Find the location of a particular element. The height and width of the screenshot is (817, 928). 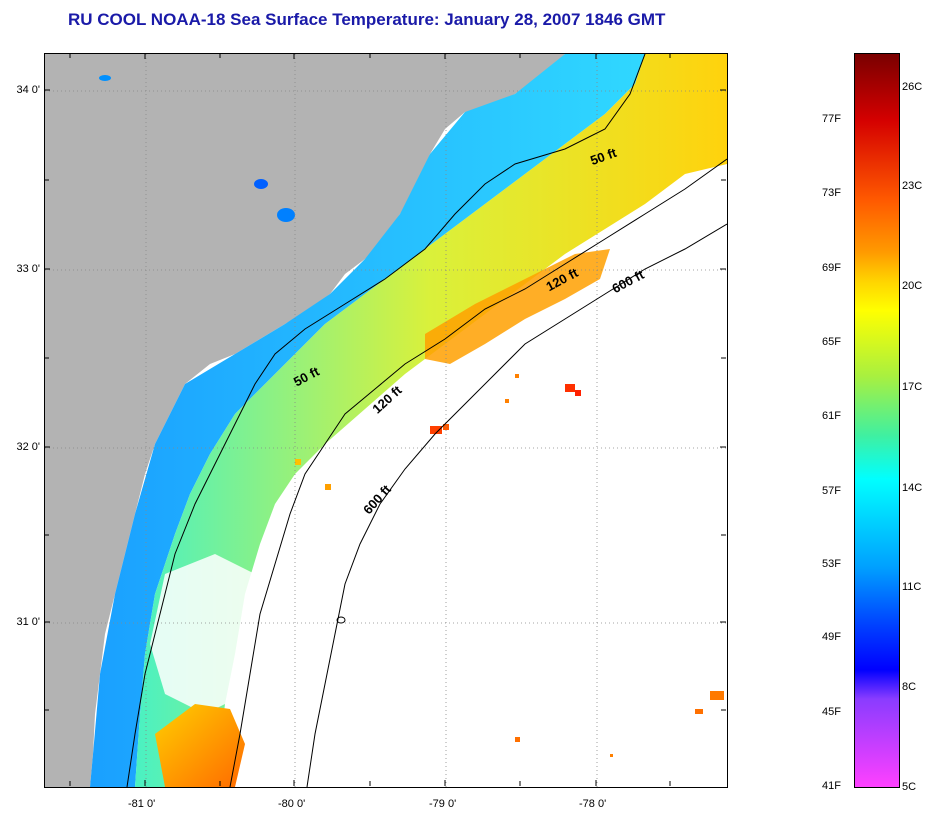

colorbar-f-label: 45F is located at coordinates (831, 712).